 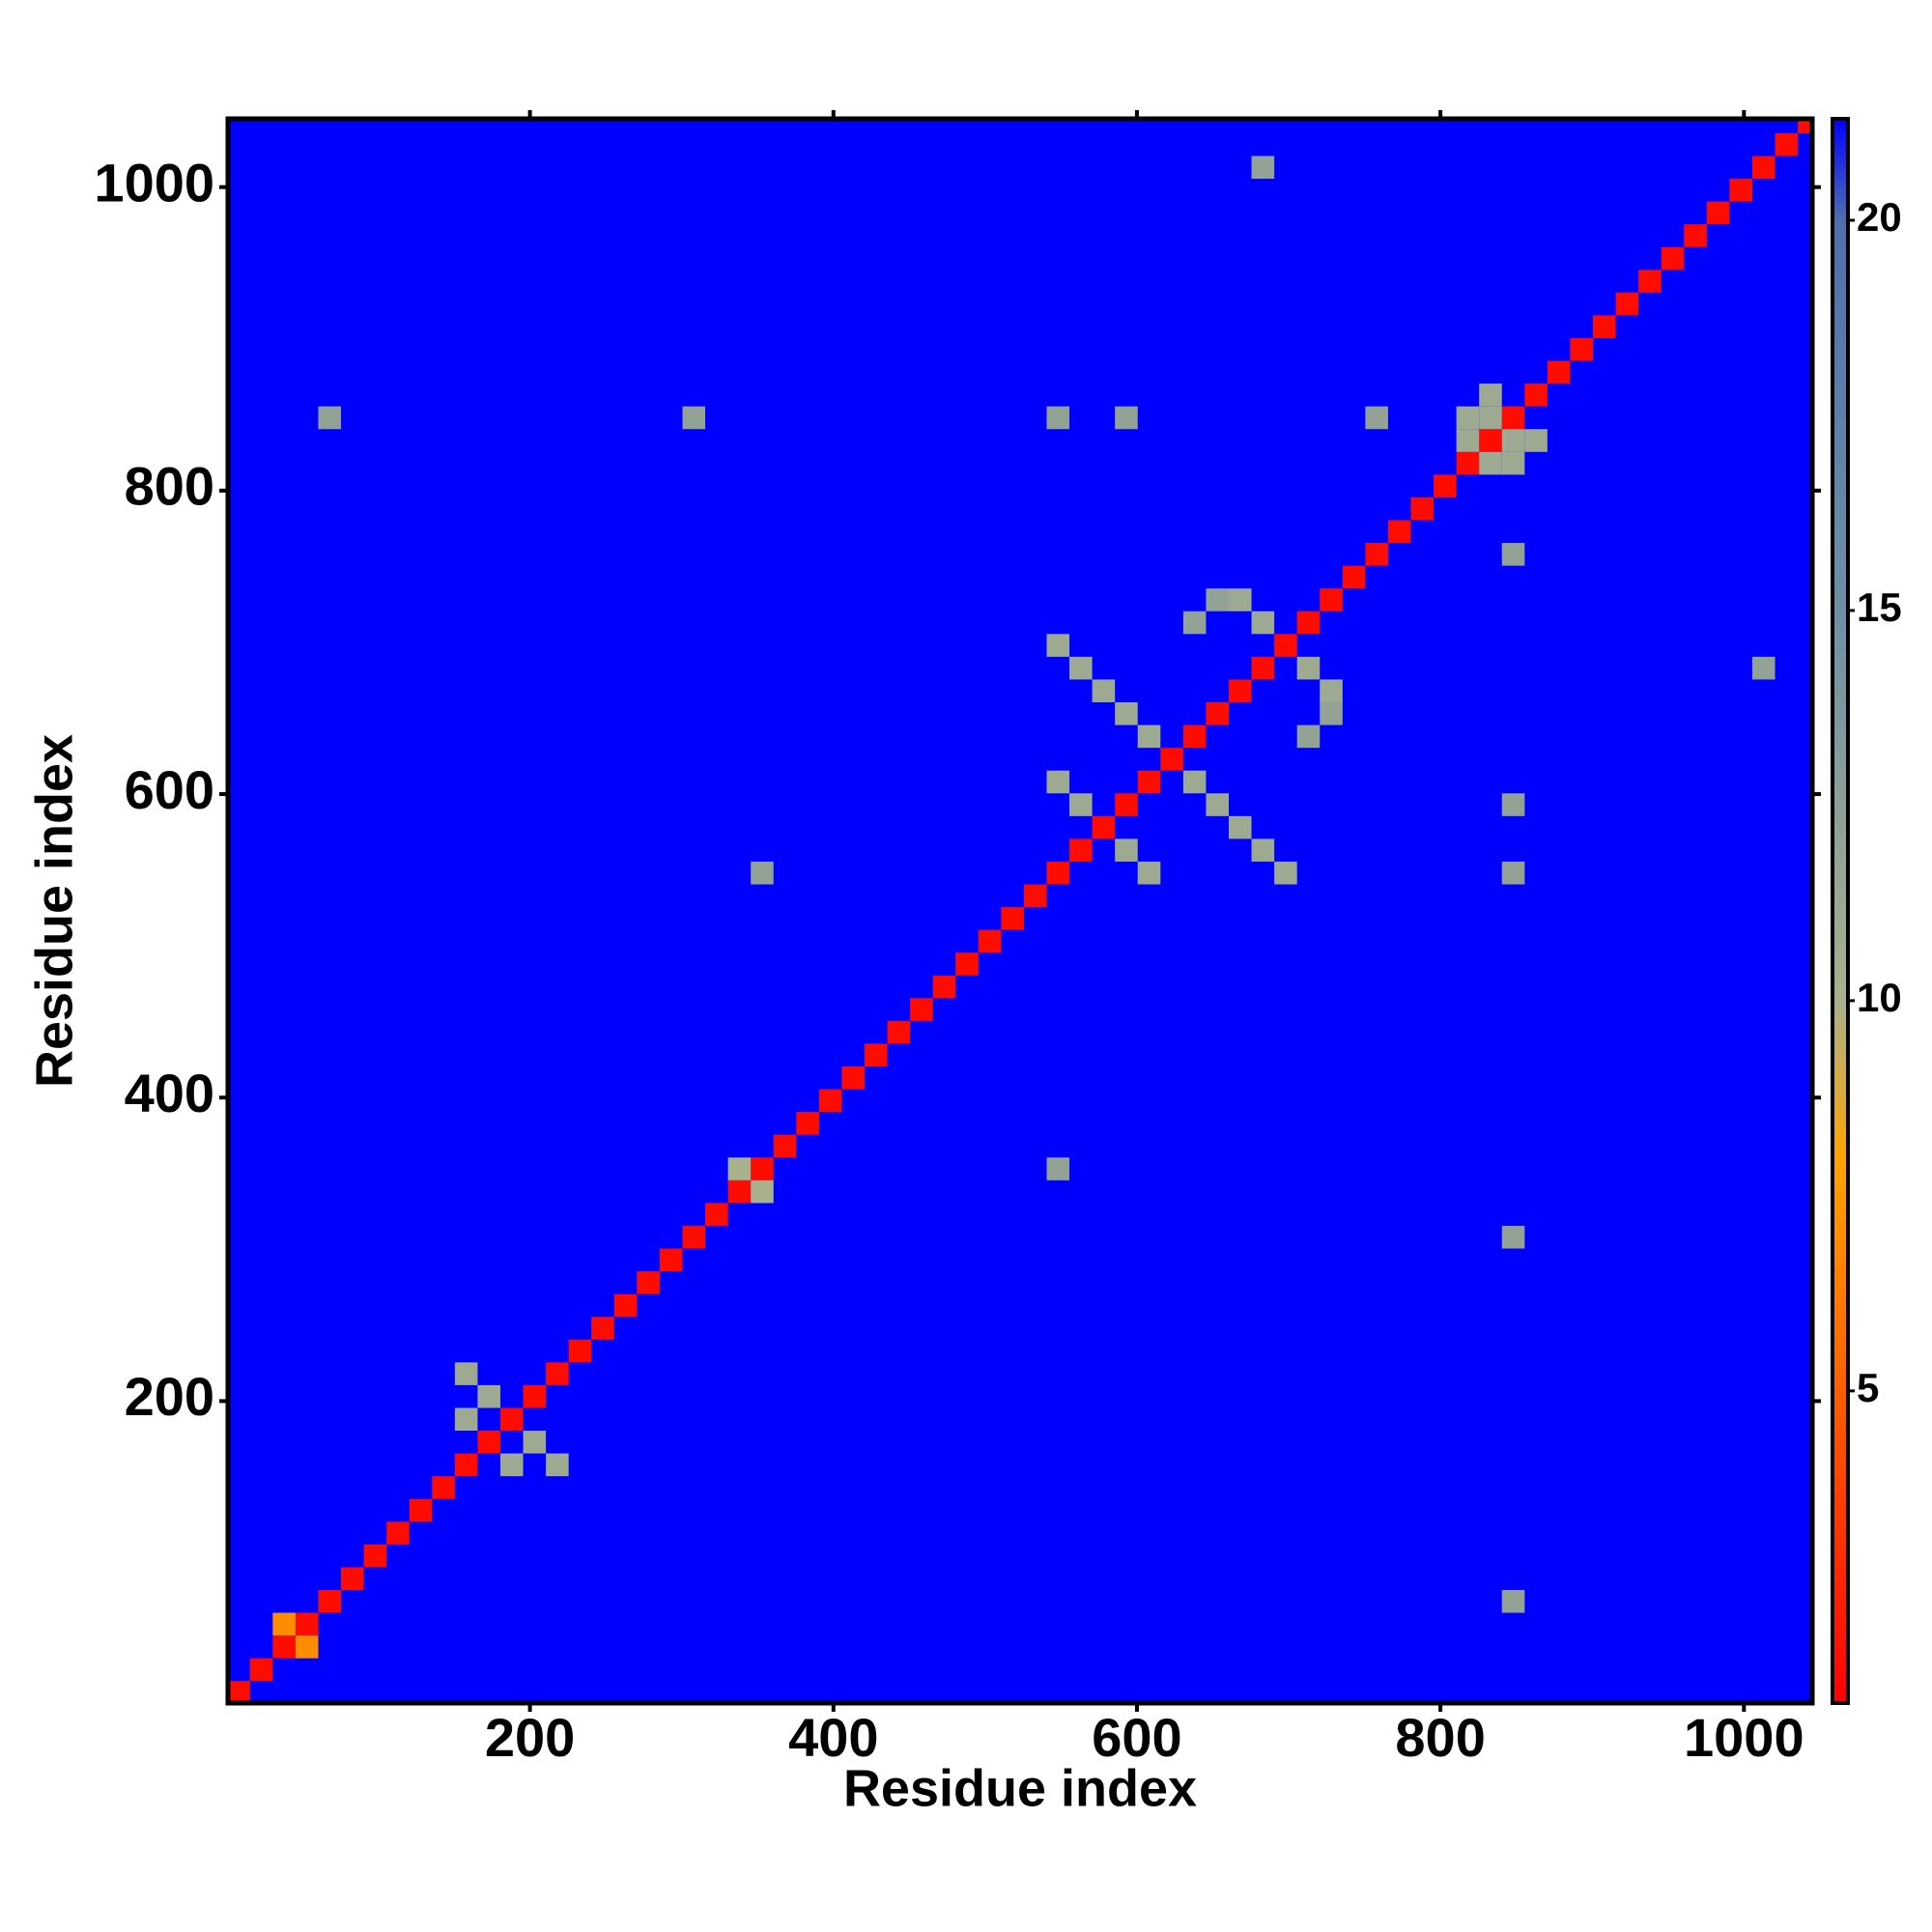 What do you see at coordinates (1879, 607) in the screenshot?
I see `colorbar-tick-label: 15` at bounding box center [1879, 607].